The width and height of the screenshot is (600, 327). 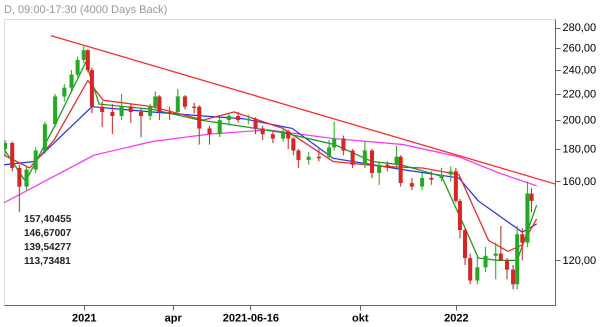 I want to click on chart-title: D, 09:00-17:30 (4000 Days Back), so click(x=86, y=10).